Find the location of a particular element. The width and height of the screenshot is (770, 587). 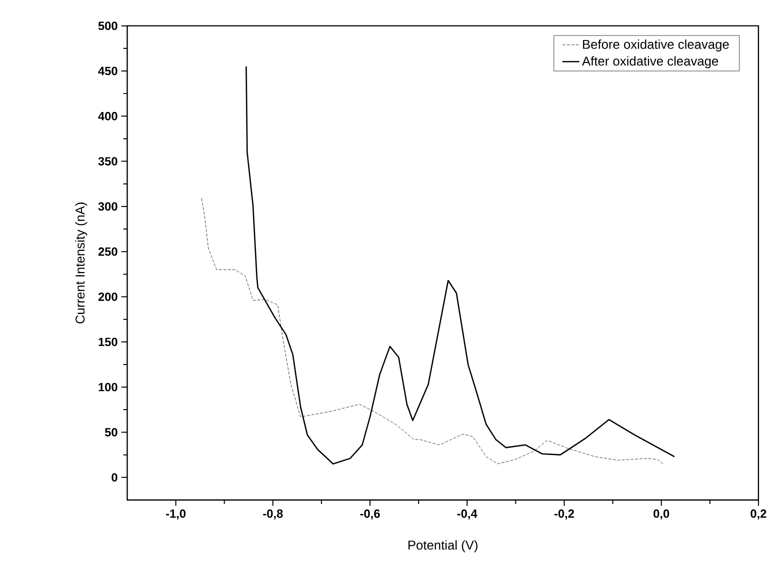

legend-label: Before oxidative cleavage is located at coordinates (656, 45).